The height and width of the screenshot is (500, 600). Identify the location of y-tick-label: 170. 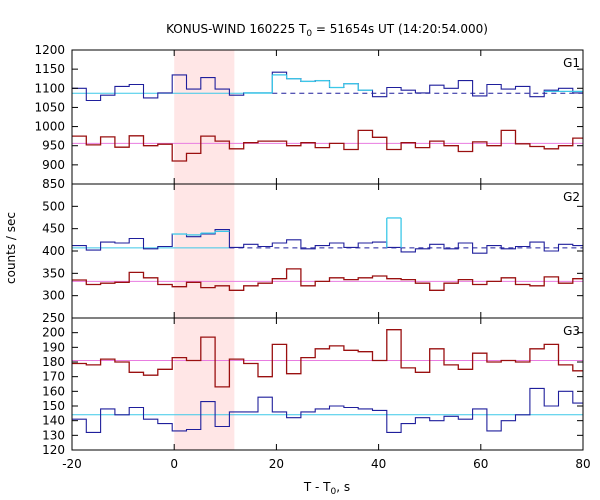
(53, 377).